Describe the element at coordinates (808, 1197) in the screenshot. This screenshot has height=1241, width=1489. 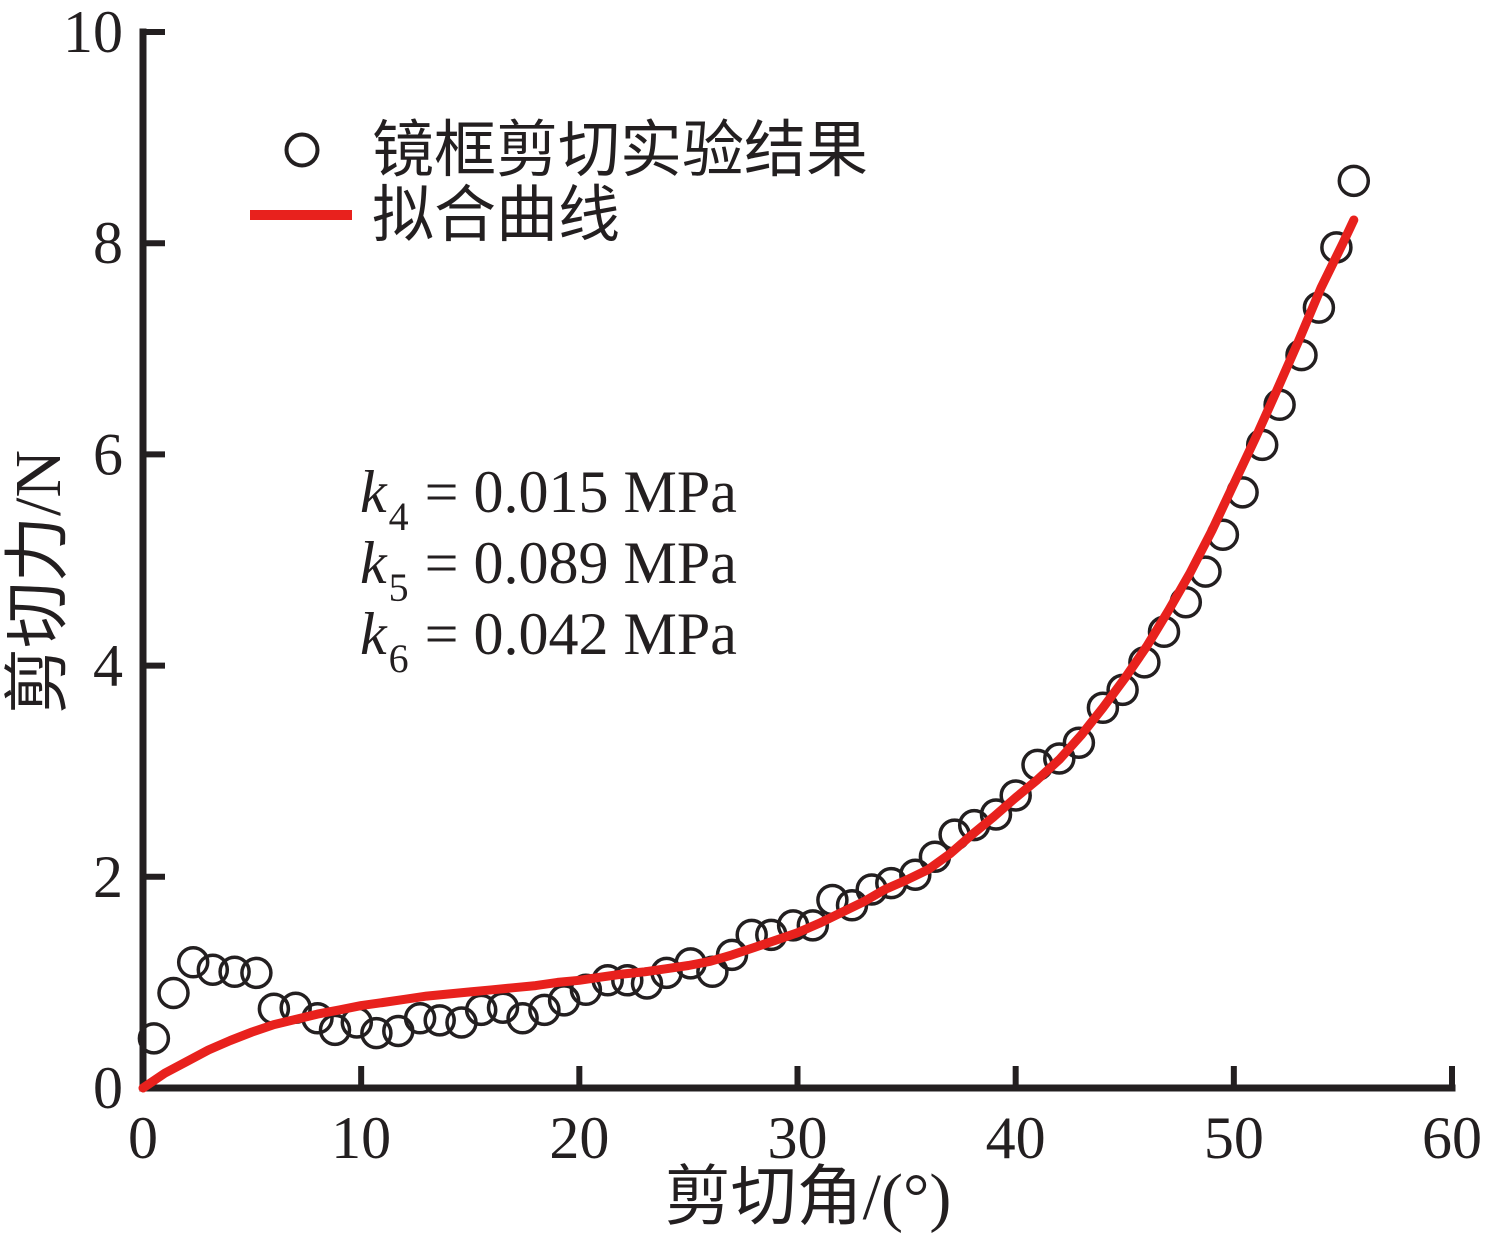
I see `x-axis-label: 剪切角/(°)` at that location.